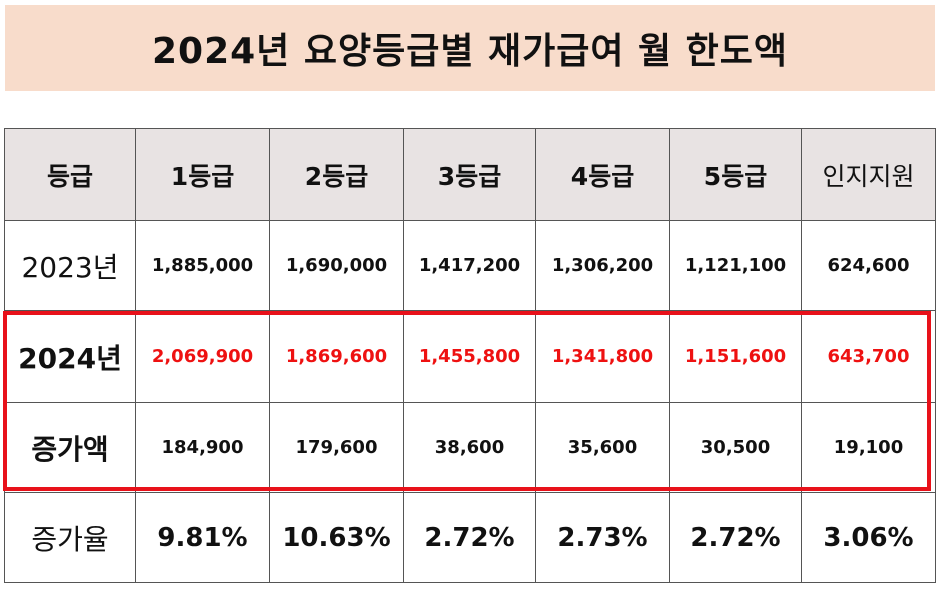 The width and height of the screenshot is (940, 590). I want to click on table-cell: 1,455,800, so click(469, 356).